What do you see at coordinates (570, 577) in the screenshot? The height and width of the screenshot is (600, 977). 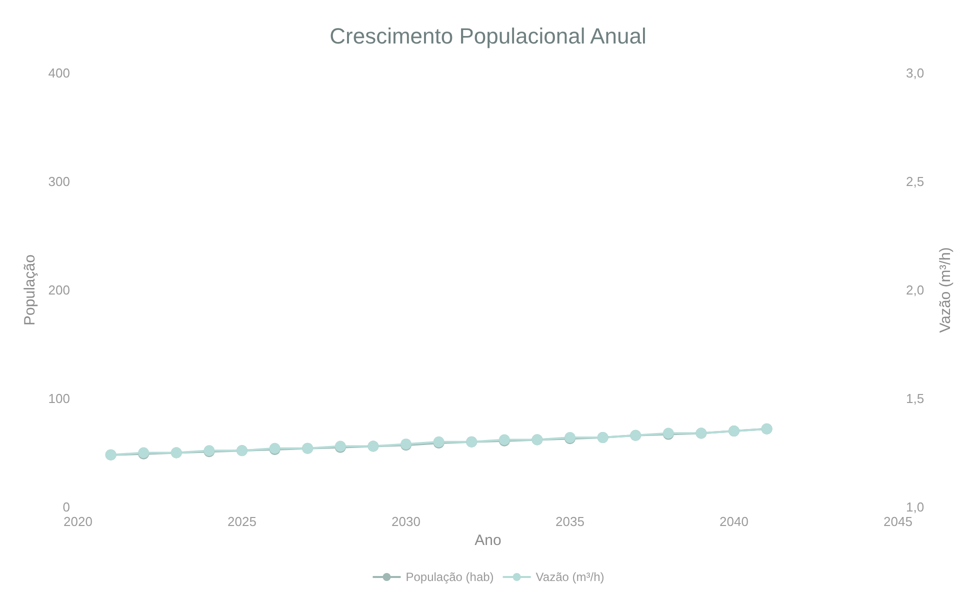 I see `legend-label: Vazão (m³/h)` at bounding box center [570, 577].